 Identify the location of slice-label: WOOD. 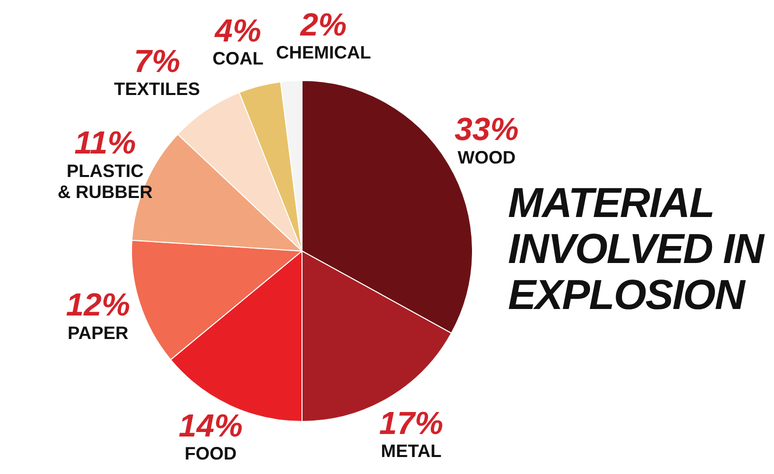
(487, 157).